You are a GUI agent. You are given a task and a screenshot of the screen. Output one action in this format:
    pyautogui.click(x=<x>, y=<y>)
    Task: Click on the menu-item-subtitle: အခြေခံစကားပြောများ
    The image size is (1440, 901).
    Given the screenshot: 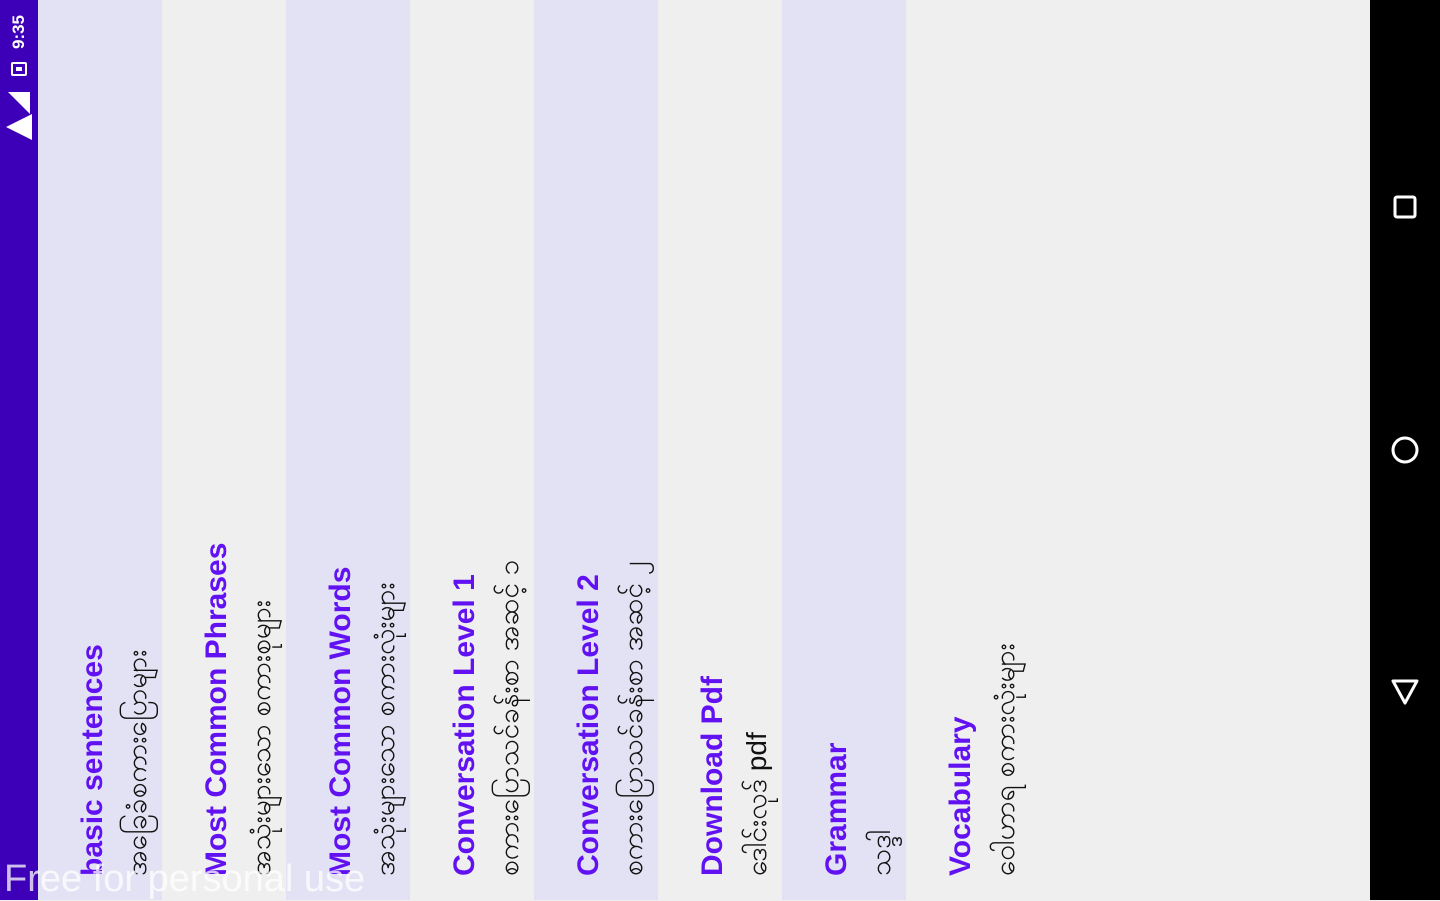 What is the action you would take?
    pyautogui.click(x=136, y=762)
    